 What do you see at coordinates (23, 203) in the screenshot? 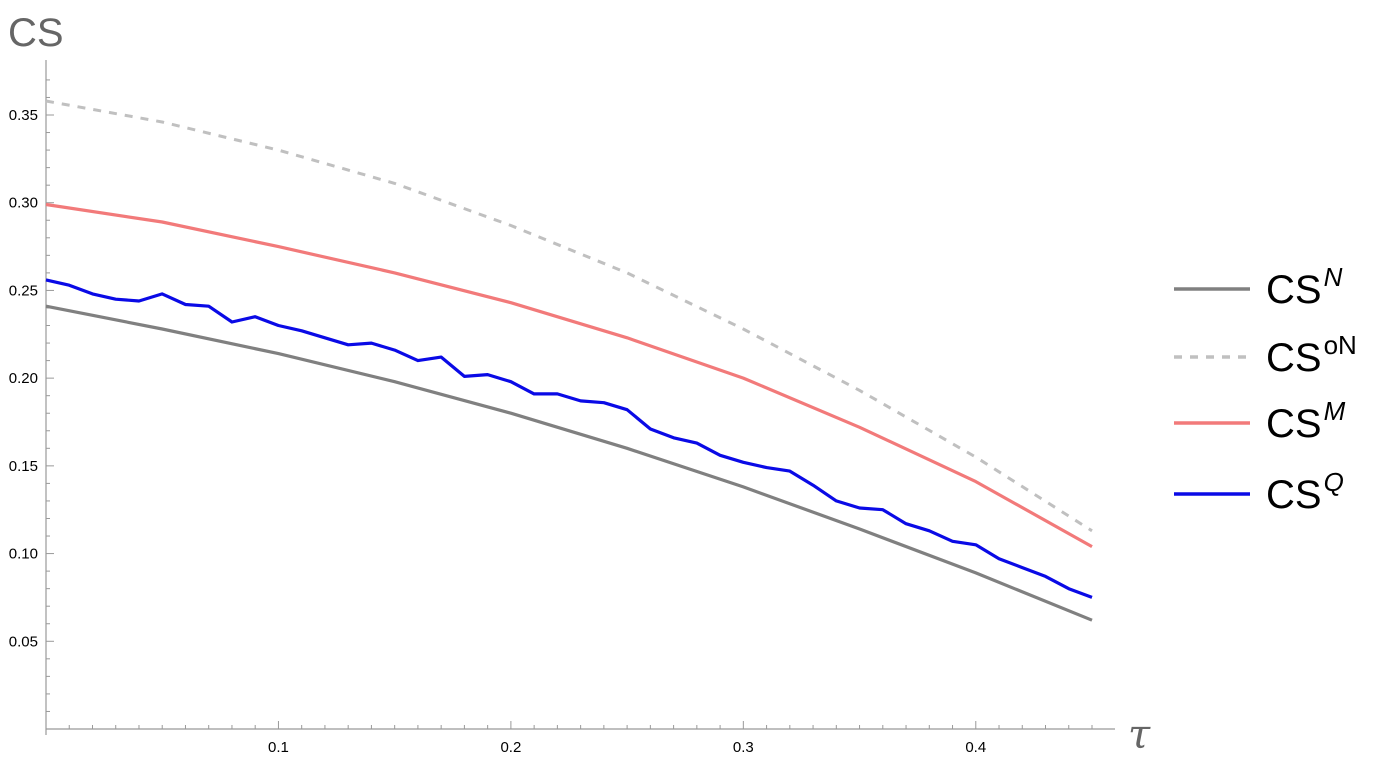
I see `y-tick-label: 0.30` at bounding box center [23, 203].